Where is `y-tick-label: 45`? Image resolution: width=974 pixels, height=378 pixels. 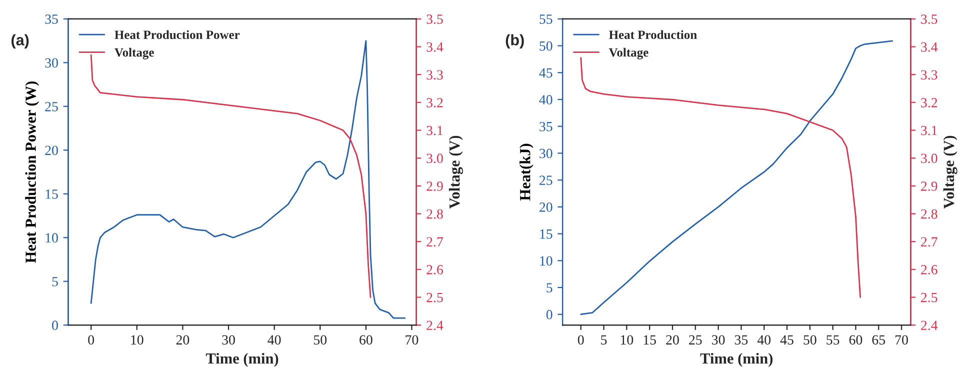 y-tick-label: 45 is located at coordinates (545, 73).